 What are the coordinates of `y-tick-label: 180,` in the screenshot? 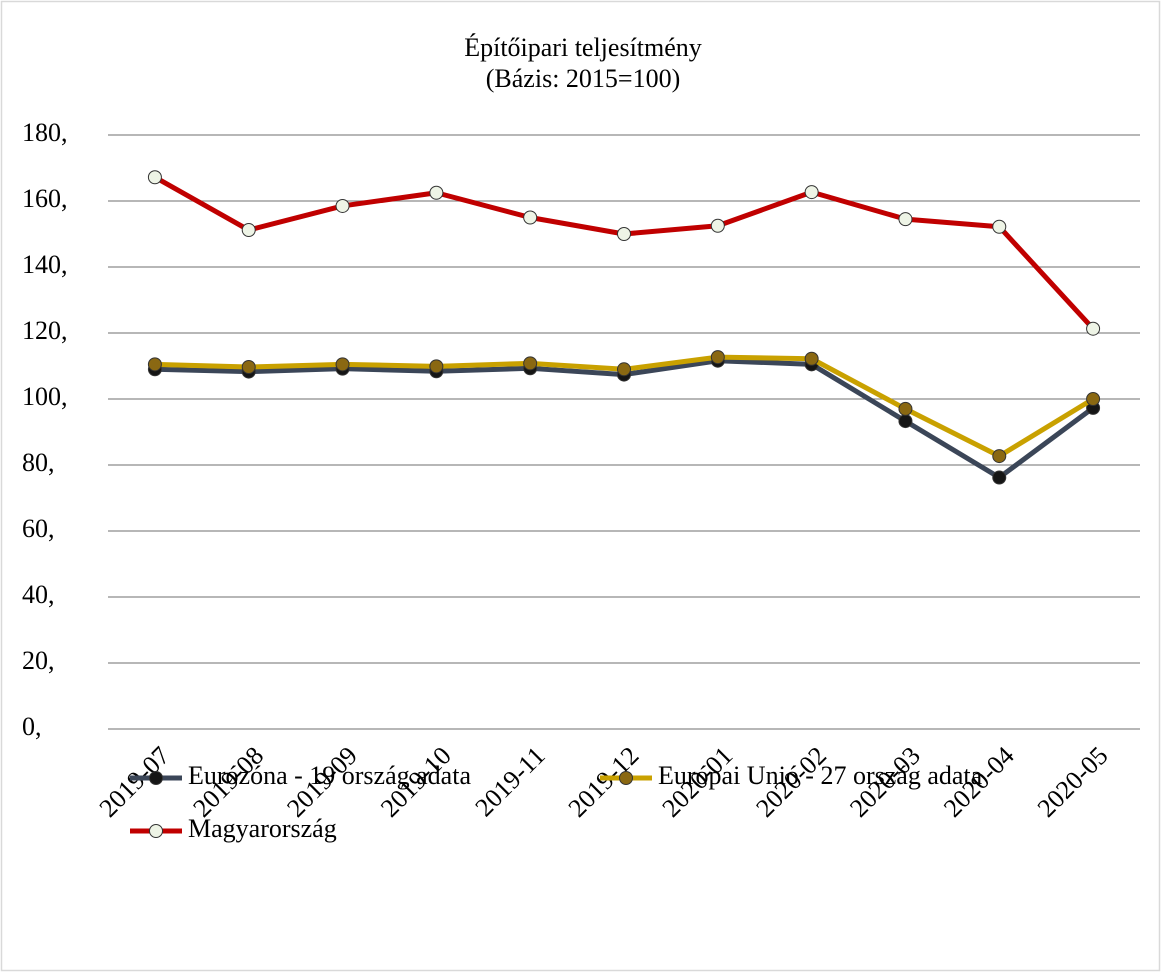 It's located at (45, 132).